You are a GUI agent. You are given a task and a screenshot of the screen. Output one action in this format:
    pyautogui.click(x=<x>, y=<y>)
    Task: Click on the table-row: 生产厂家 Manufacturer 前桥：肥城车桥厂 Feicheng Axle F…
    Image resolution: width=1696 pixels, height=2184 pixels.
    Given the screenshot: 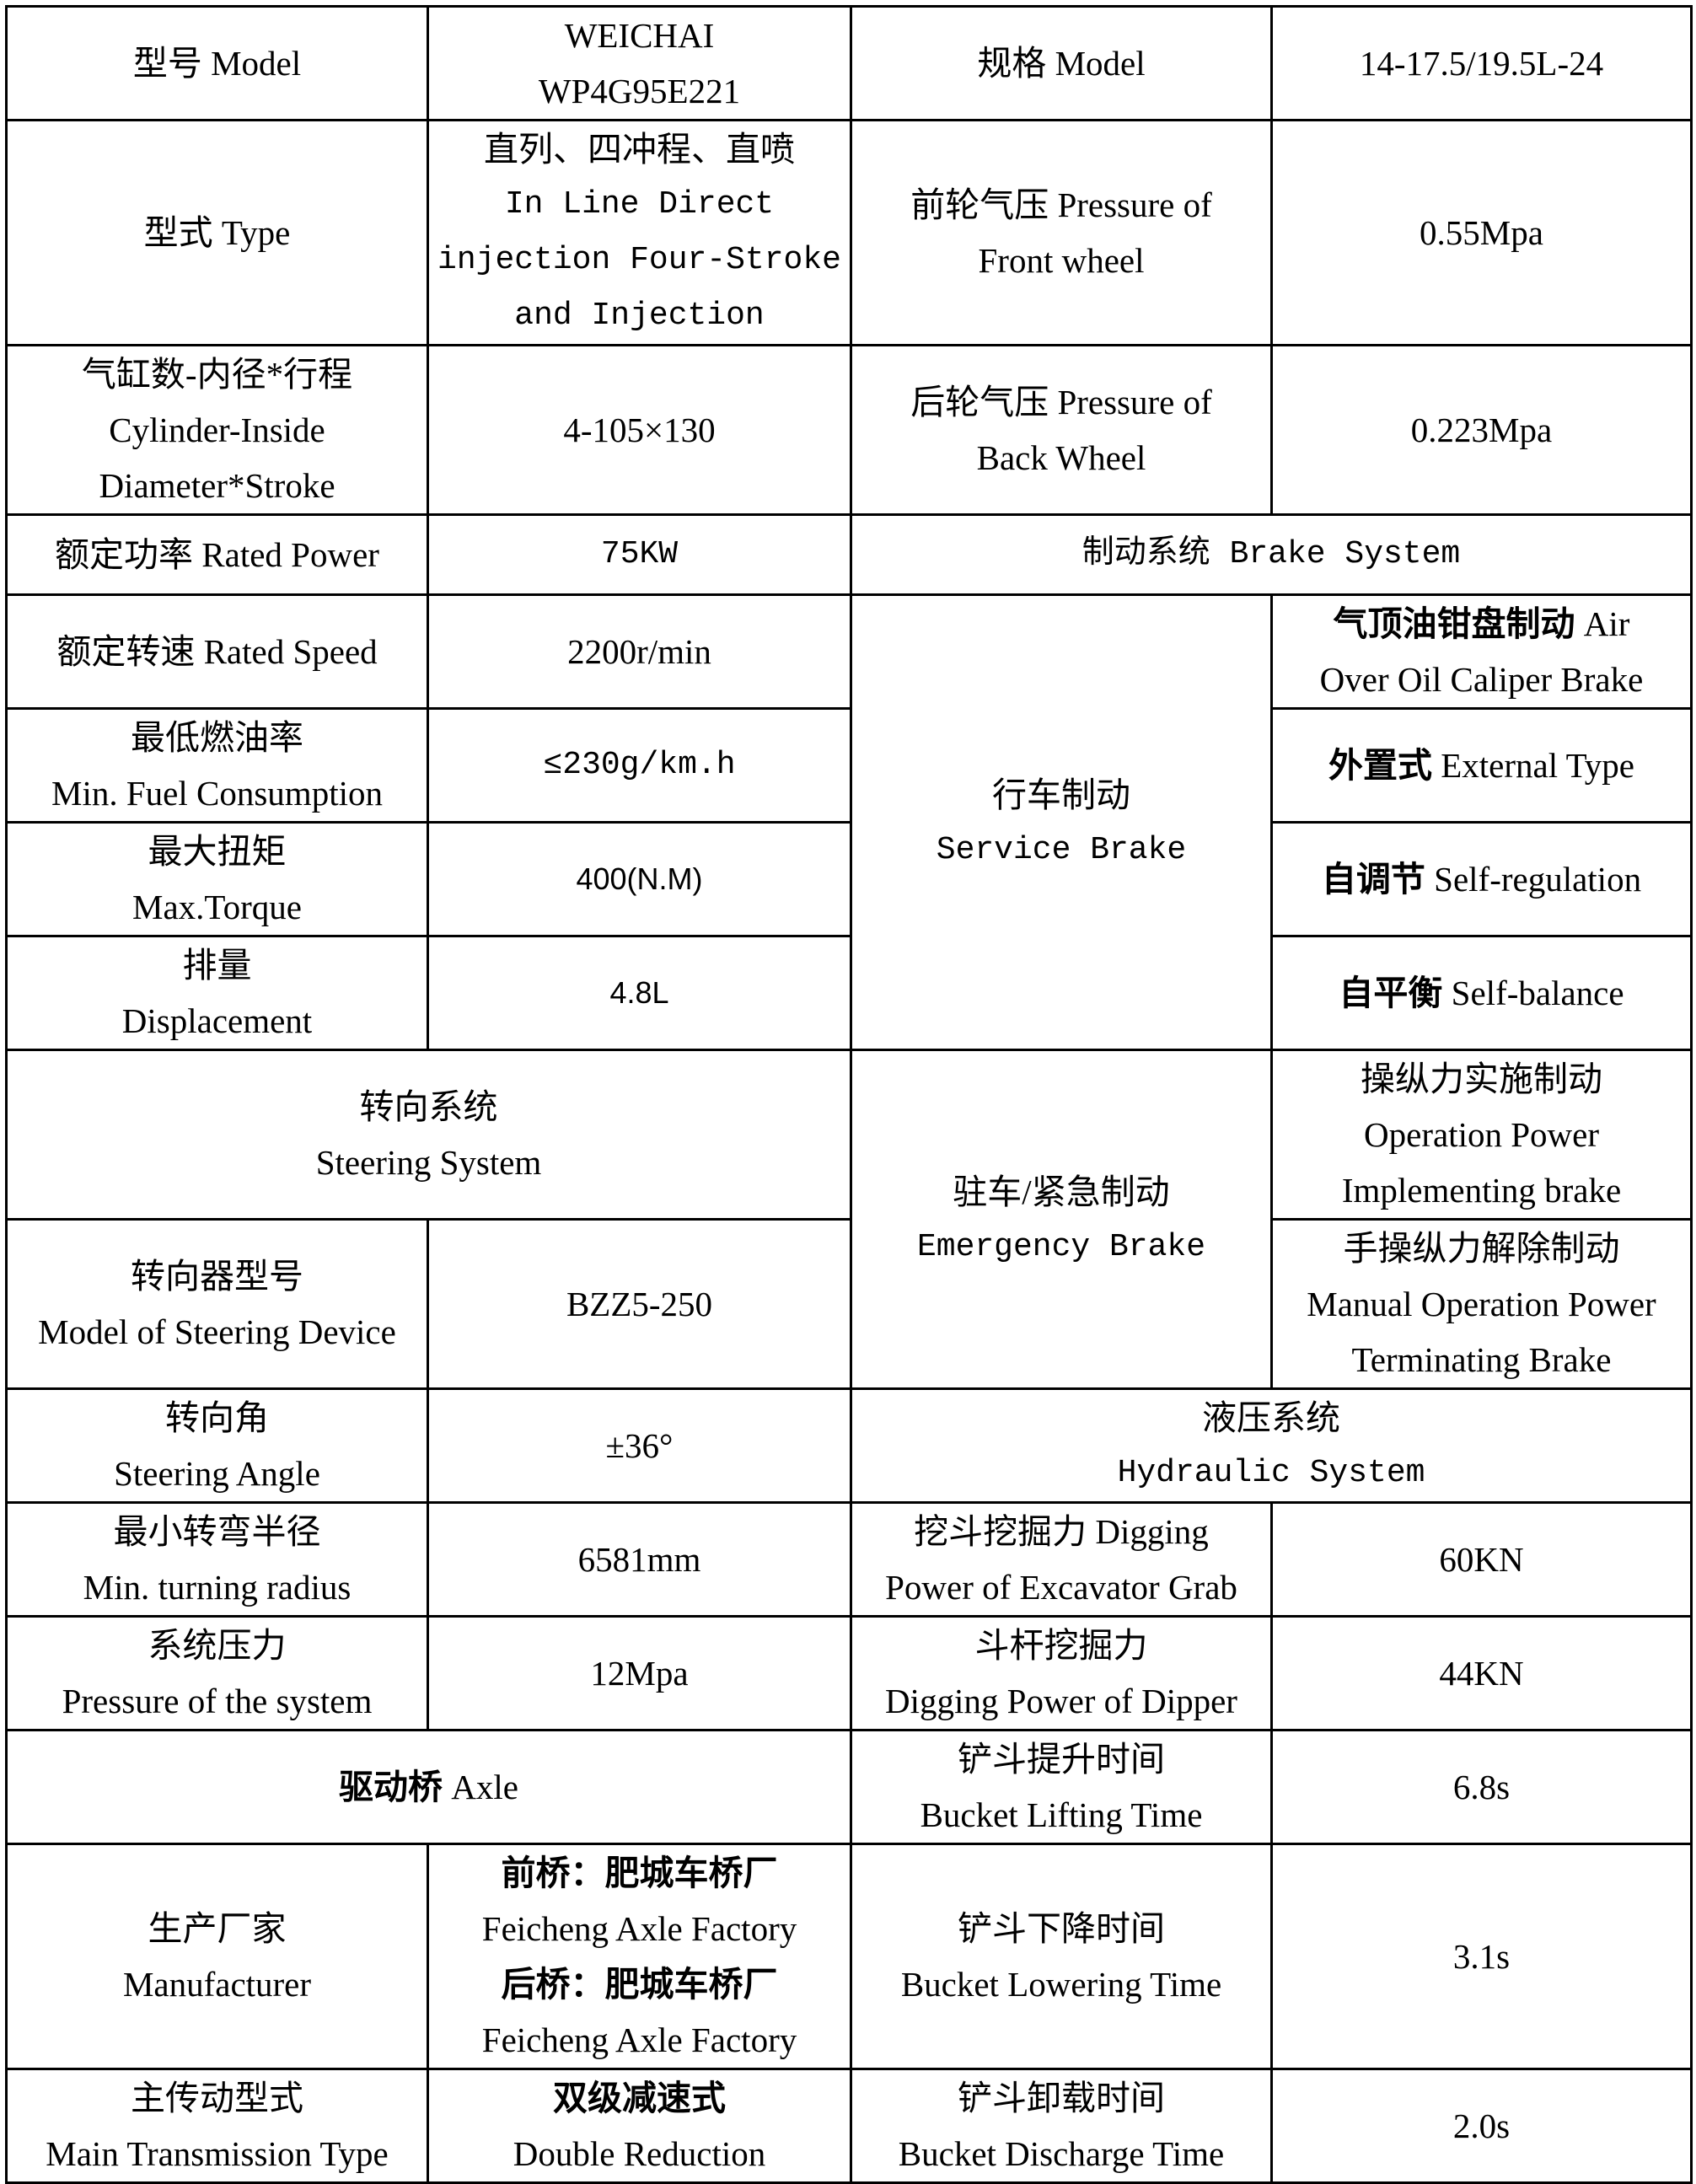 What is the action you would take?
    pyautogui.click(x=849, y=1956)
    